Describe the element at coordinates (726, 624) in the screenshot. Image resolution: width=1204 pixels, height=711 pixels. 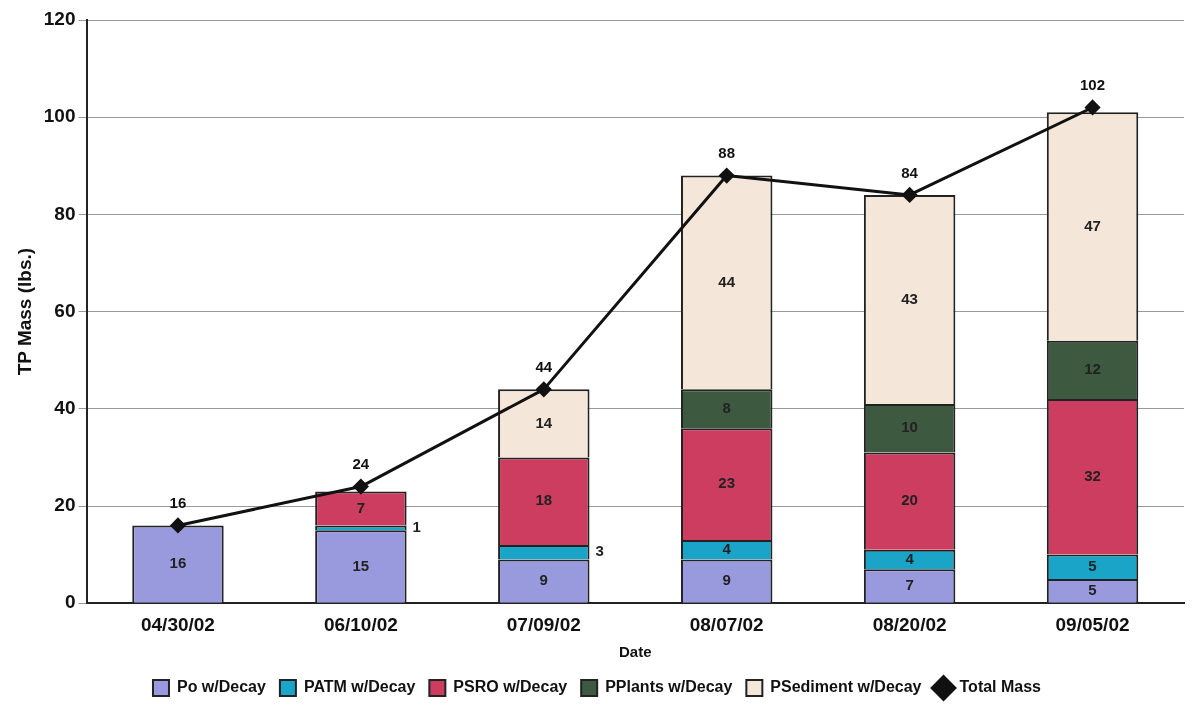
I see `x-tick-label: 08/07/02` at that location.